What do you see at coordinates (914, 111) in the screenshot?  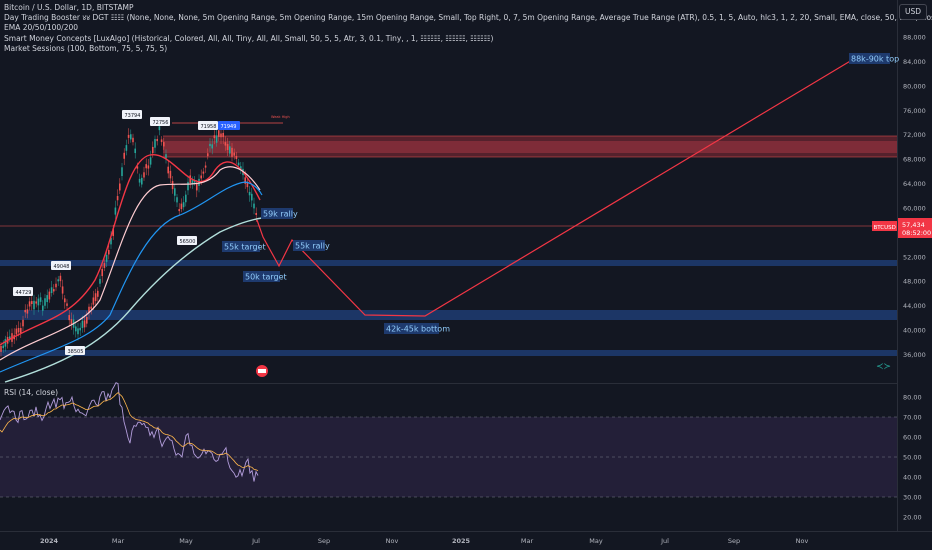 I see `price-tick: 76,000` at bounding box center [914, 111].